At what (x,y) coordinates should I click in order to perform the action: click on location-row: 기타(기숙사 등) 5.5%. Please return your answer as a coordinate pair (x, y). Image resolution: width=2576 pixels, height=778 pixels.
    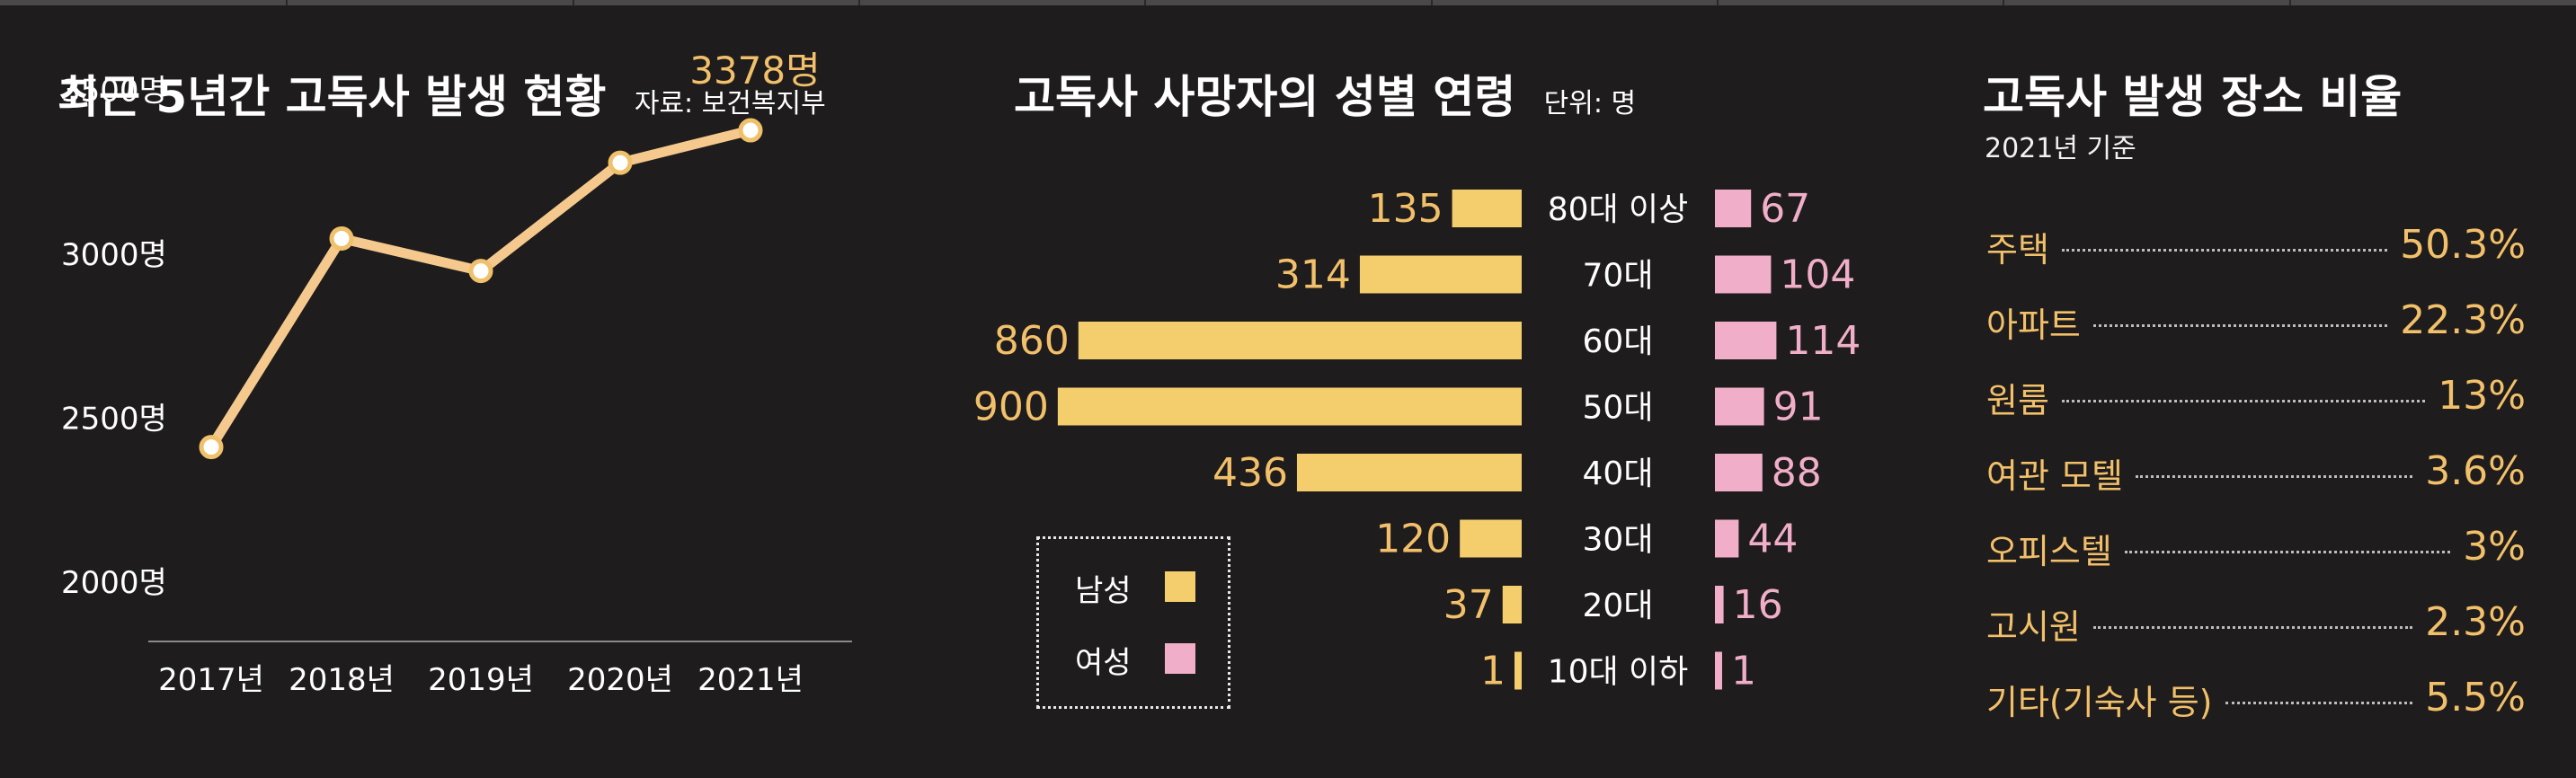
    Looking at the image, I should click on (2256, 702).